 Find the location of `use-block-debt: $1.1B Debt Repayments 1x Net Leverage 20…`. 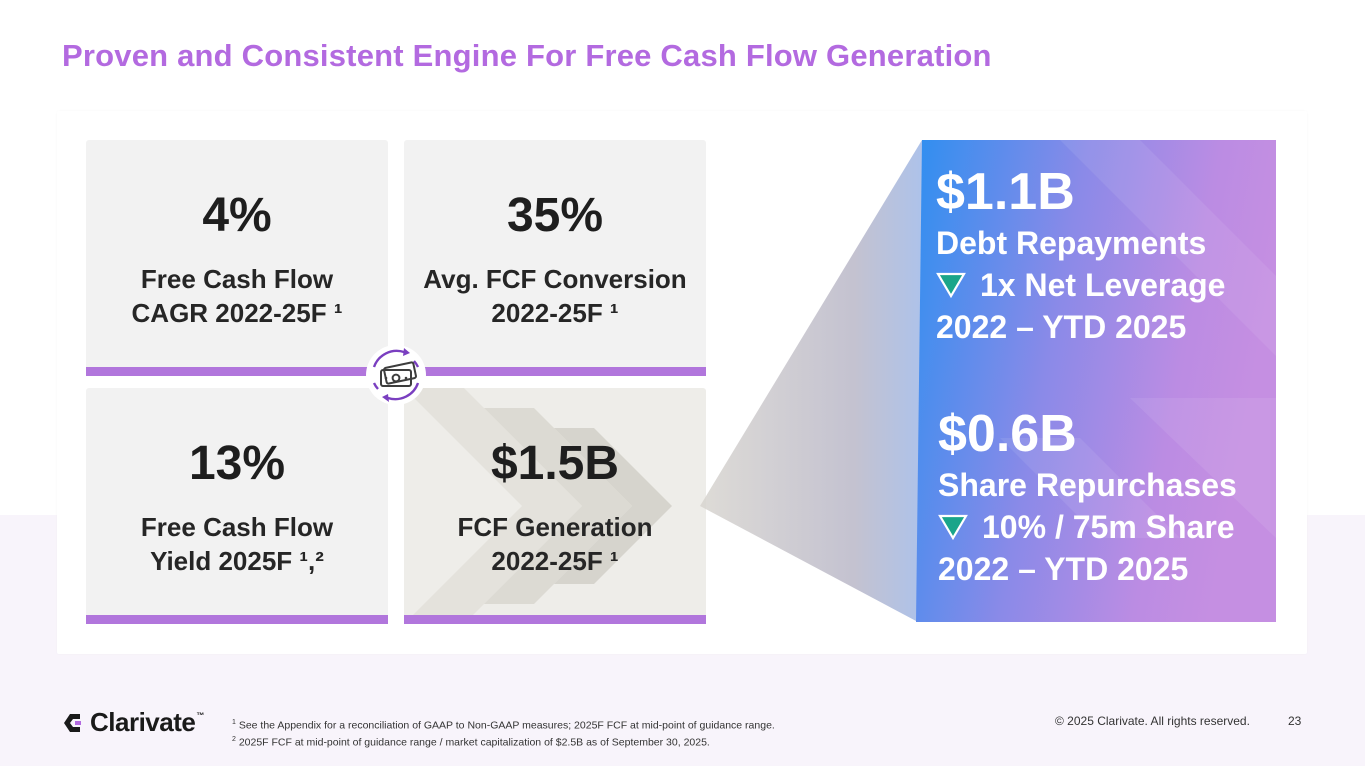

use-block-debt: $1.1B Debt Repayments 1x Net Leverage 20… is located at coordinates (1080, 255).